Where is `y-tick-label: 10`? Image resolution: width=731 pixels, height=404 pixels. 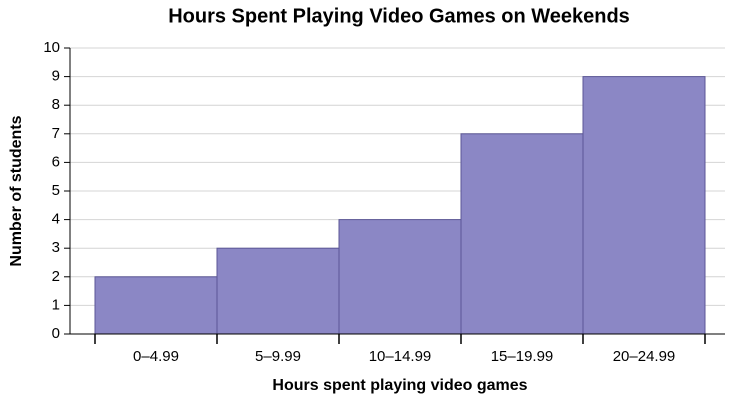 y-tick-label: 10 is located at coordinates (51, 47).